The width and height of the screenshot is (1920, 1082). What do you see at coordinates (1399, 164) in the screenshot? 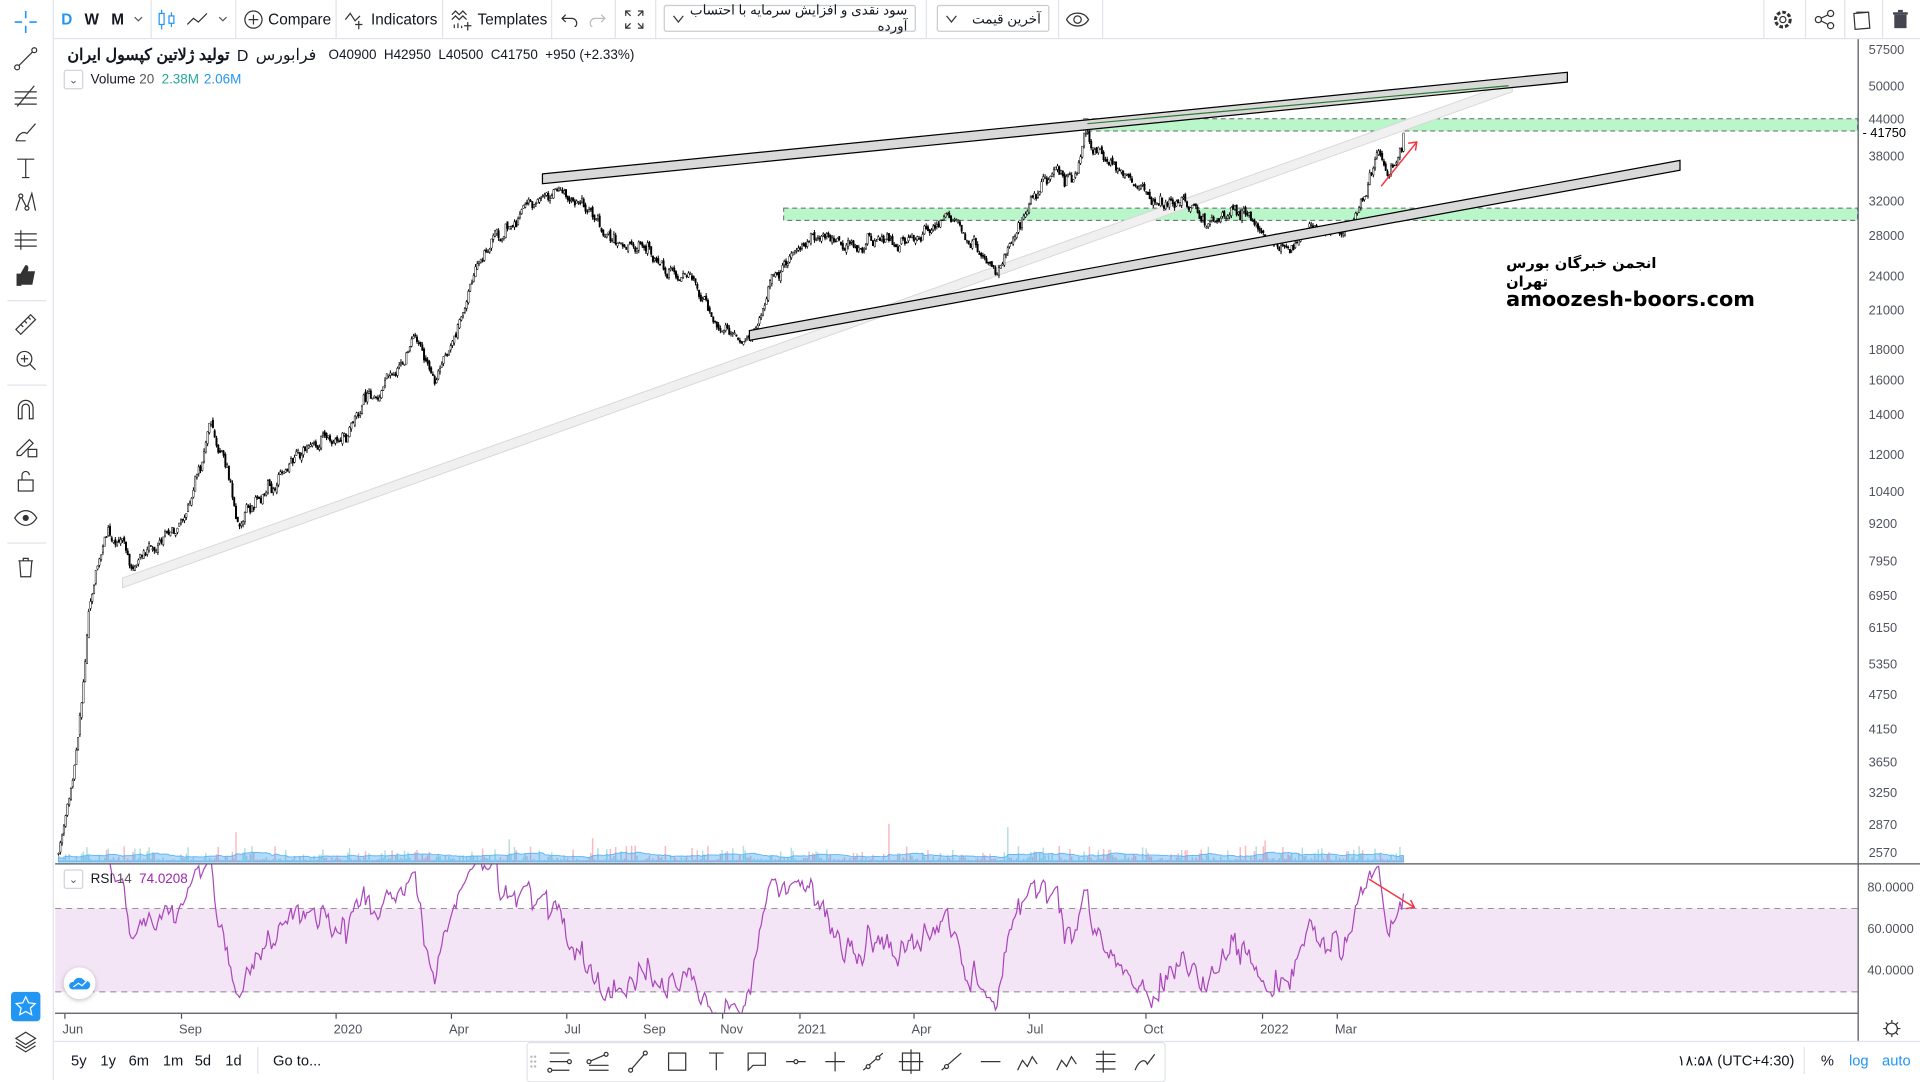
I see `red-arrow-up` at bounding box center [1399, 164].